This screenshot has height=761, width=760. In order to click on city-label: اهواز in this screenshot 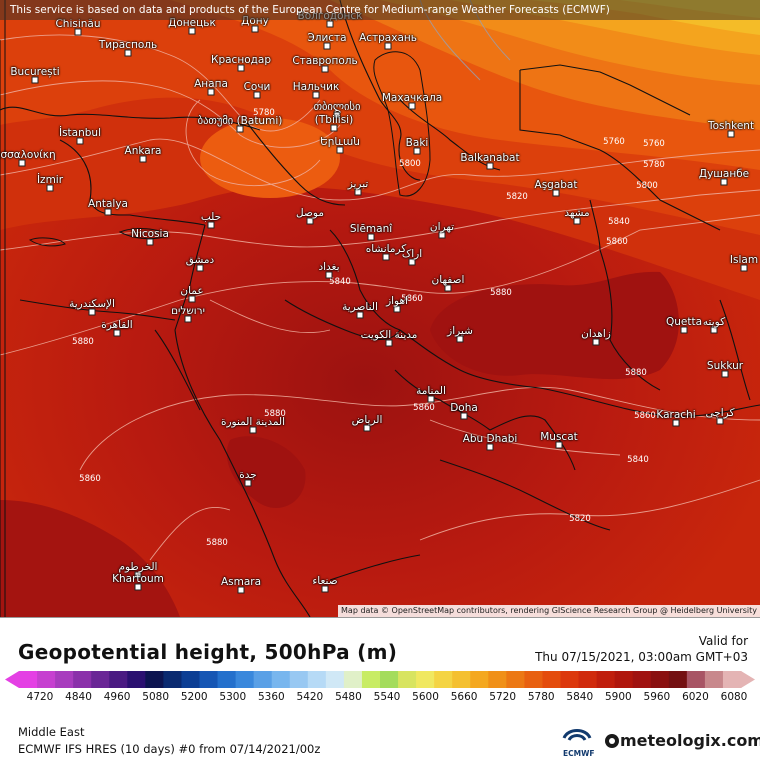, I will do `click(397, 301)`.